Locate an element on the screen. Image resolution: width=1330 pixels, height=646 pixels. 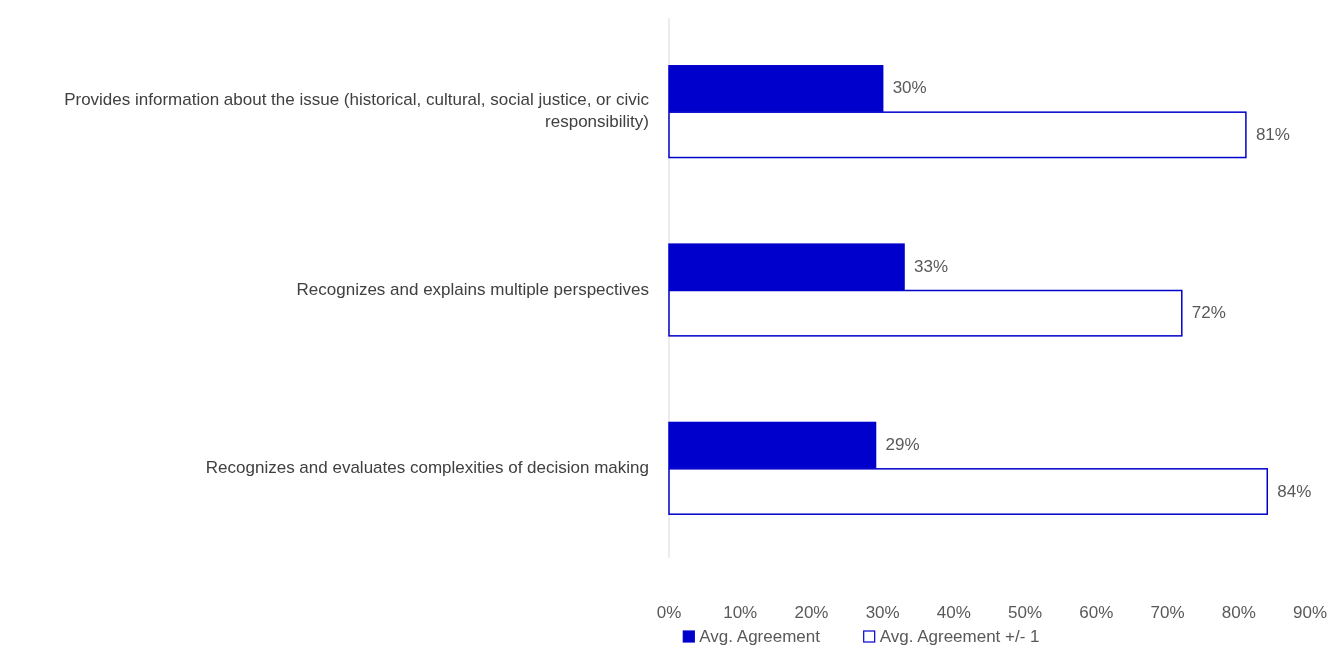
data-label: 33% is located at coordinates (931, 266).